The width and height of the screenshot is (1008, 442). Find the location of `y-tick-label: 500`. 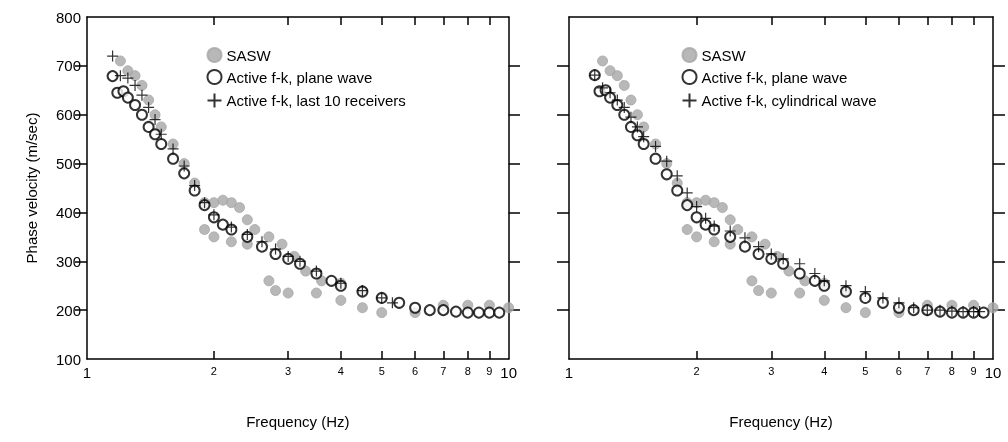

y-tick-label: 500 is located at coordinates (68, 164).